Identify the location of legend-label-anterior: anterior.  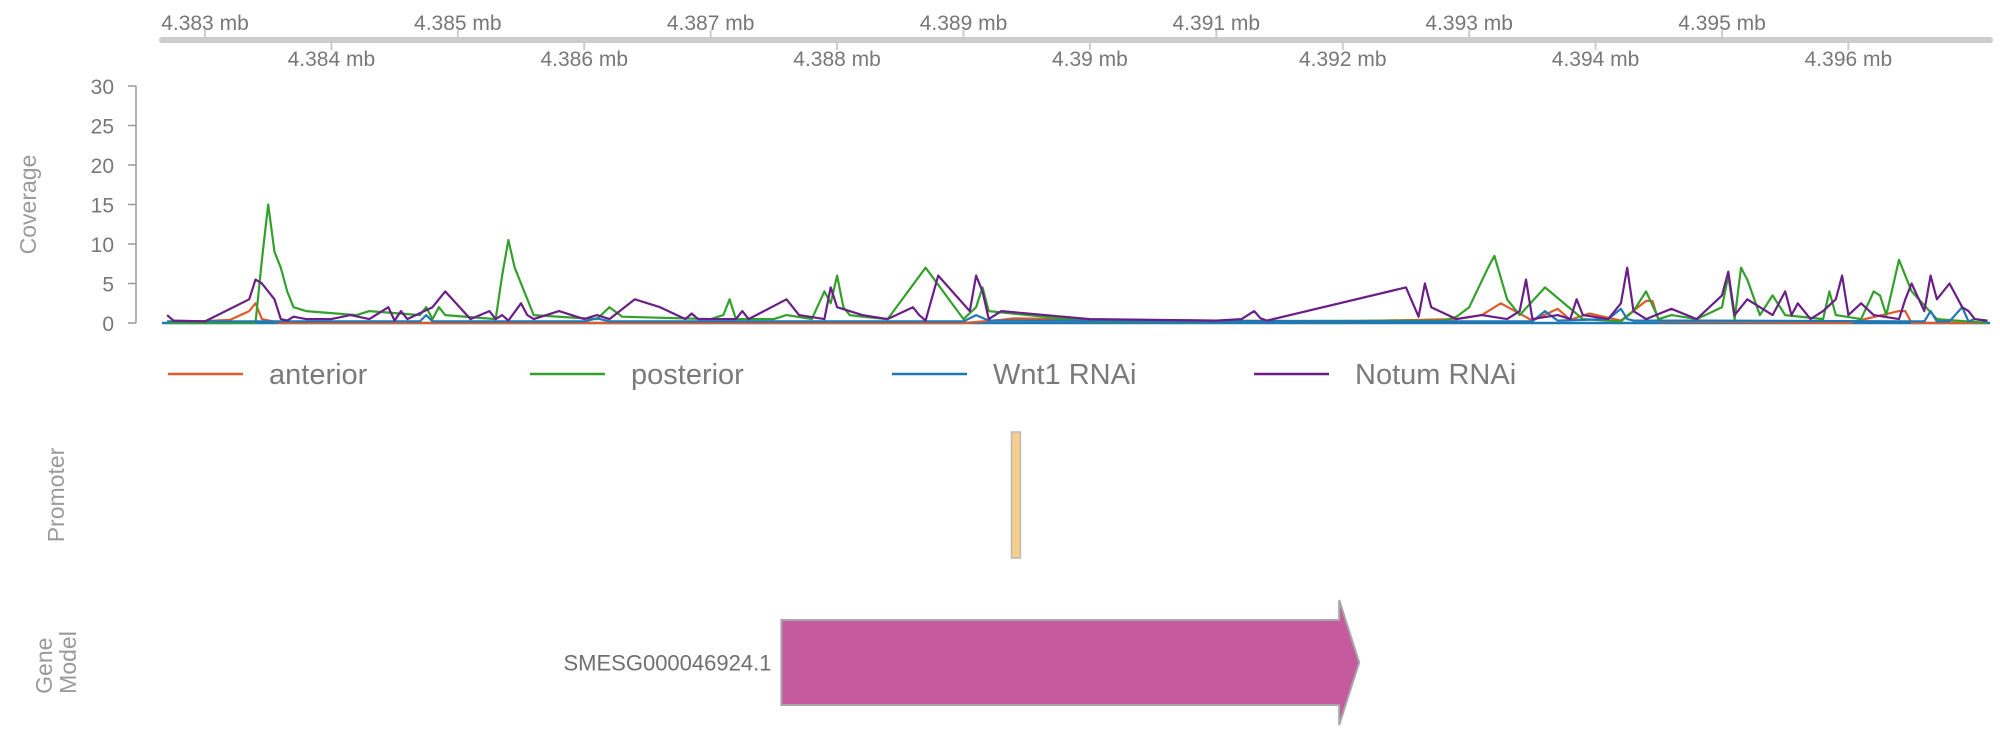
(318, 375).